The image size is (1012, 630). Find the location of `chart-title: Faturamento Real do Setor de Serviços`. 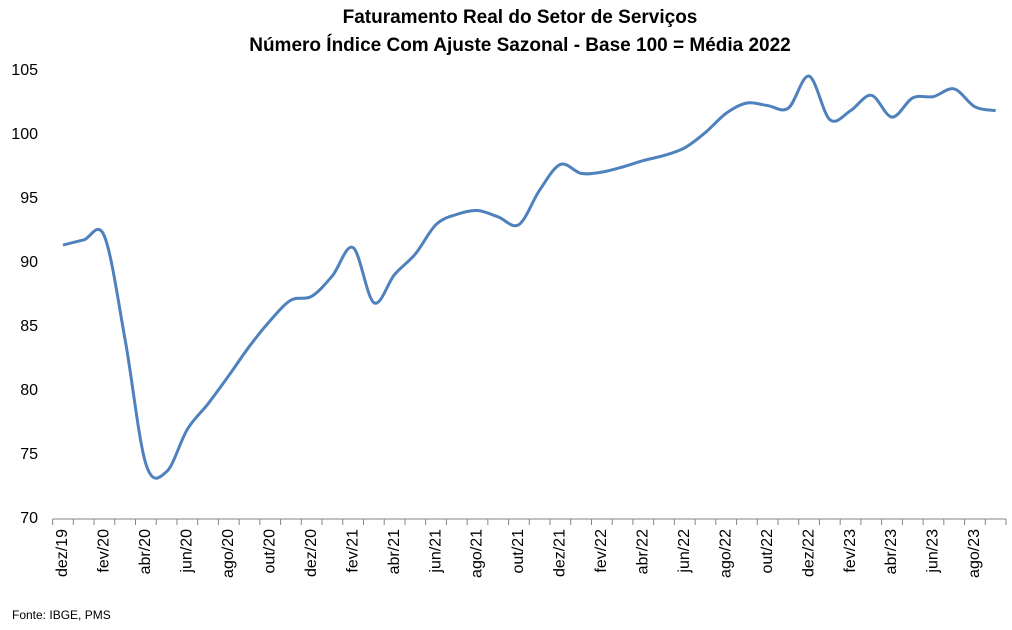

chart-title: Faturamento Real do Setor de Serviços is located at coordinates (520, 17).